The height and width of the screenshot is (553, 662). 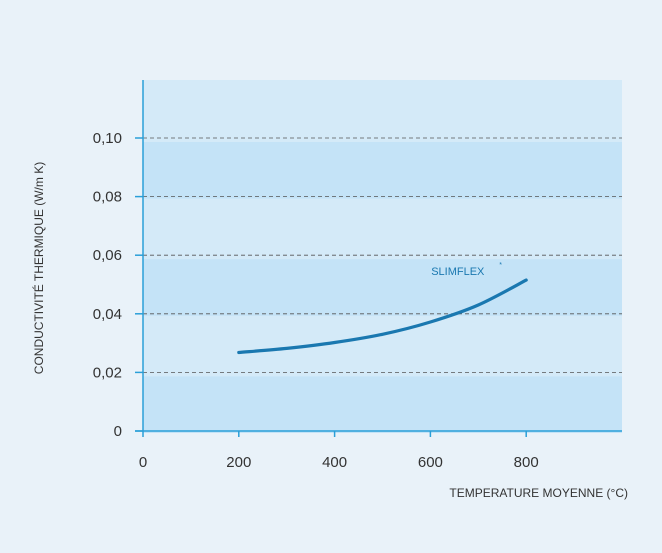 I want to click on y-axis-title: CONDUCTIVITÉ THERMIQUE (W/m K), so click(x=38, y=268).